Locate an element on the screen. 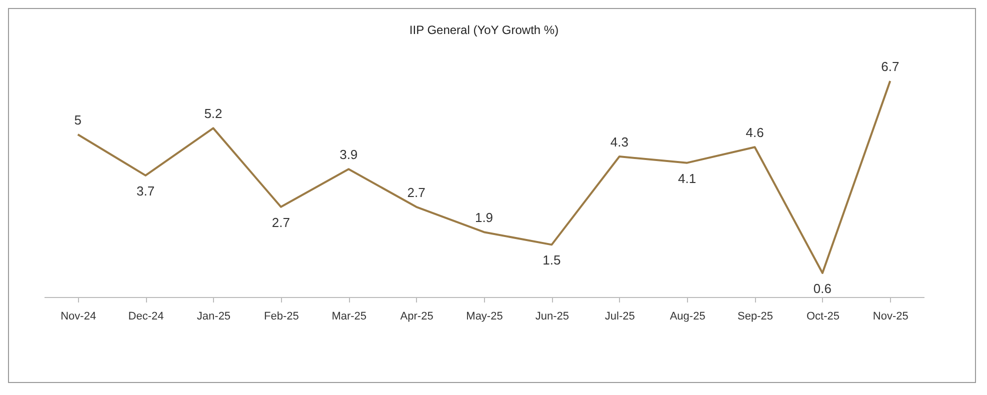 The height and width of the screenshot is (395, 987). x-tick-label: Dec-24 is located at coordinates (146, 316).